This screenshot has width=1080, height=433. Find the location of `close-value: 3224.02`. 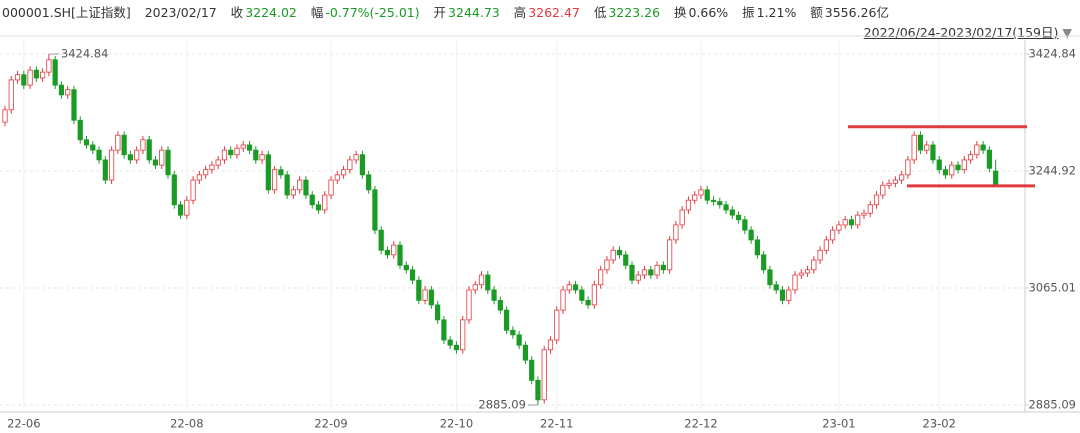

close-value: 3224.02 is located at coordinates (271, 12).